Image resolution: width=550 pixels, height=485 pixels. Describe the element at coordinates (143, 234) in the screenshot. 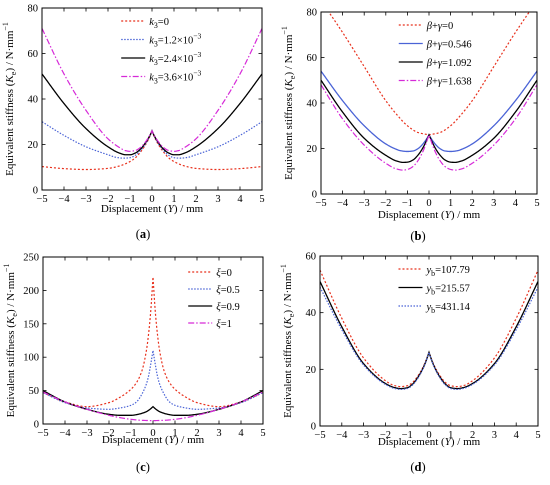

I see `panel-caption: (a)` at that location.